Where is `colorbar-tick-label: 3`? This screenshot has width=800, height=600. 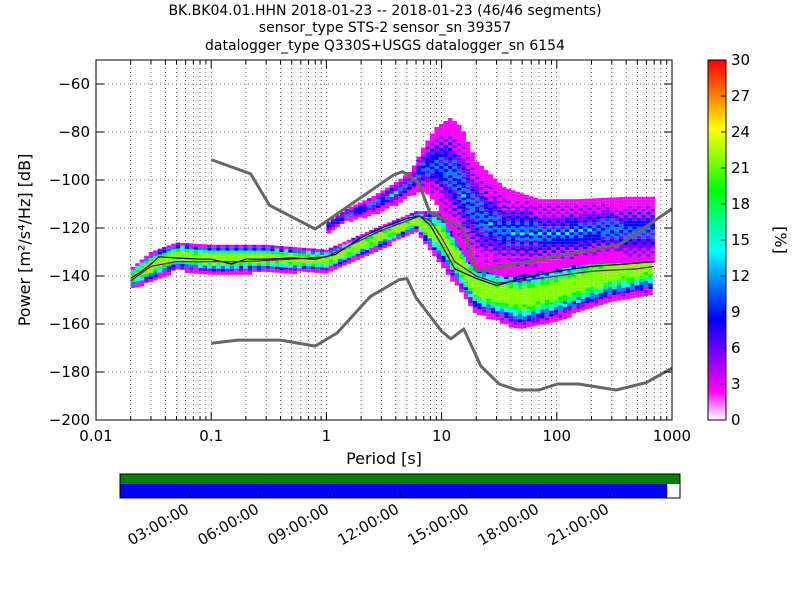
colorbar-tick-label: 3 is located at coordinates (736, 384).